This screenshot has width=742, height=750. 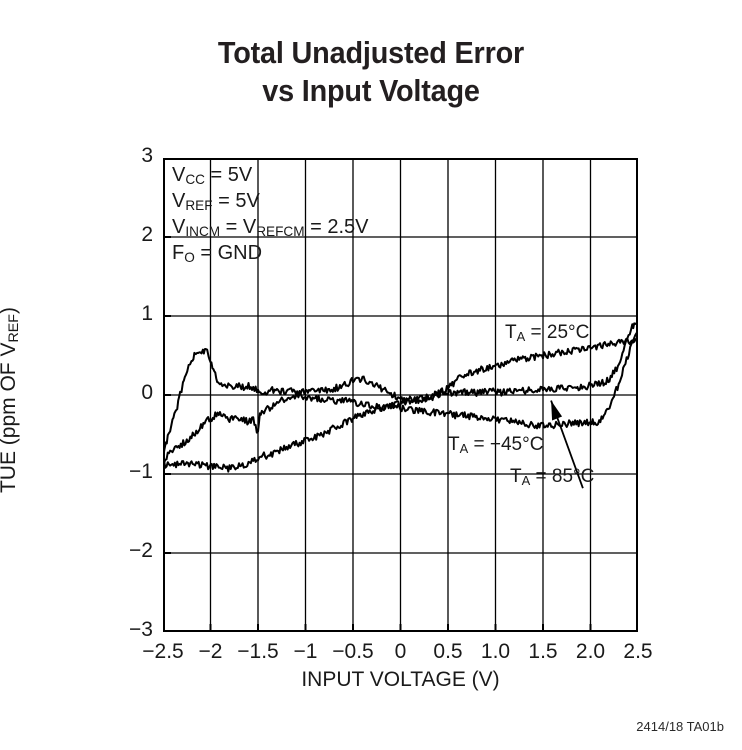 What do you see at coordinates (543, 651) in the screenshot?
I see `x-tick-label: 1.5` at bounding box center [543, 651].